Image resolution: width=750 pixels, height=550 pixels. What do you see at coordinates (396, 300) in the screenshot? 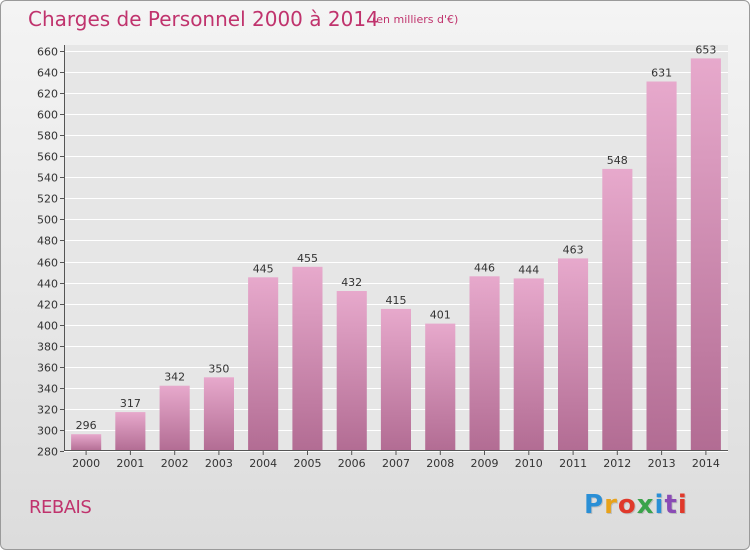
I see `bar-value-label: 415` at bounding box center [396, 300].